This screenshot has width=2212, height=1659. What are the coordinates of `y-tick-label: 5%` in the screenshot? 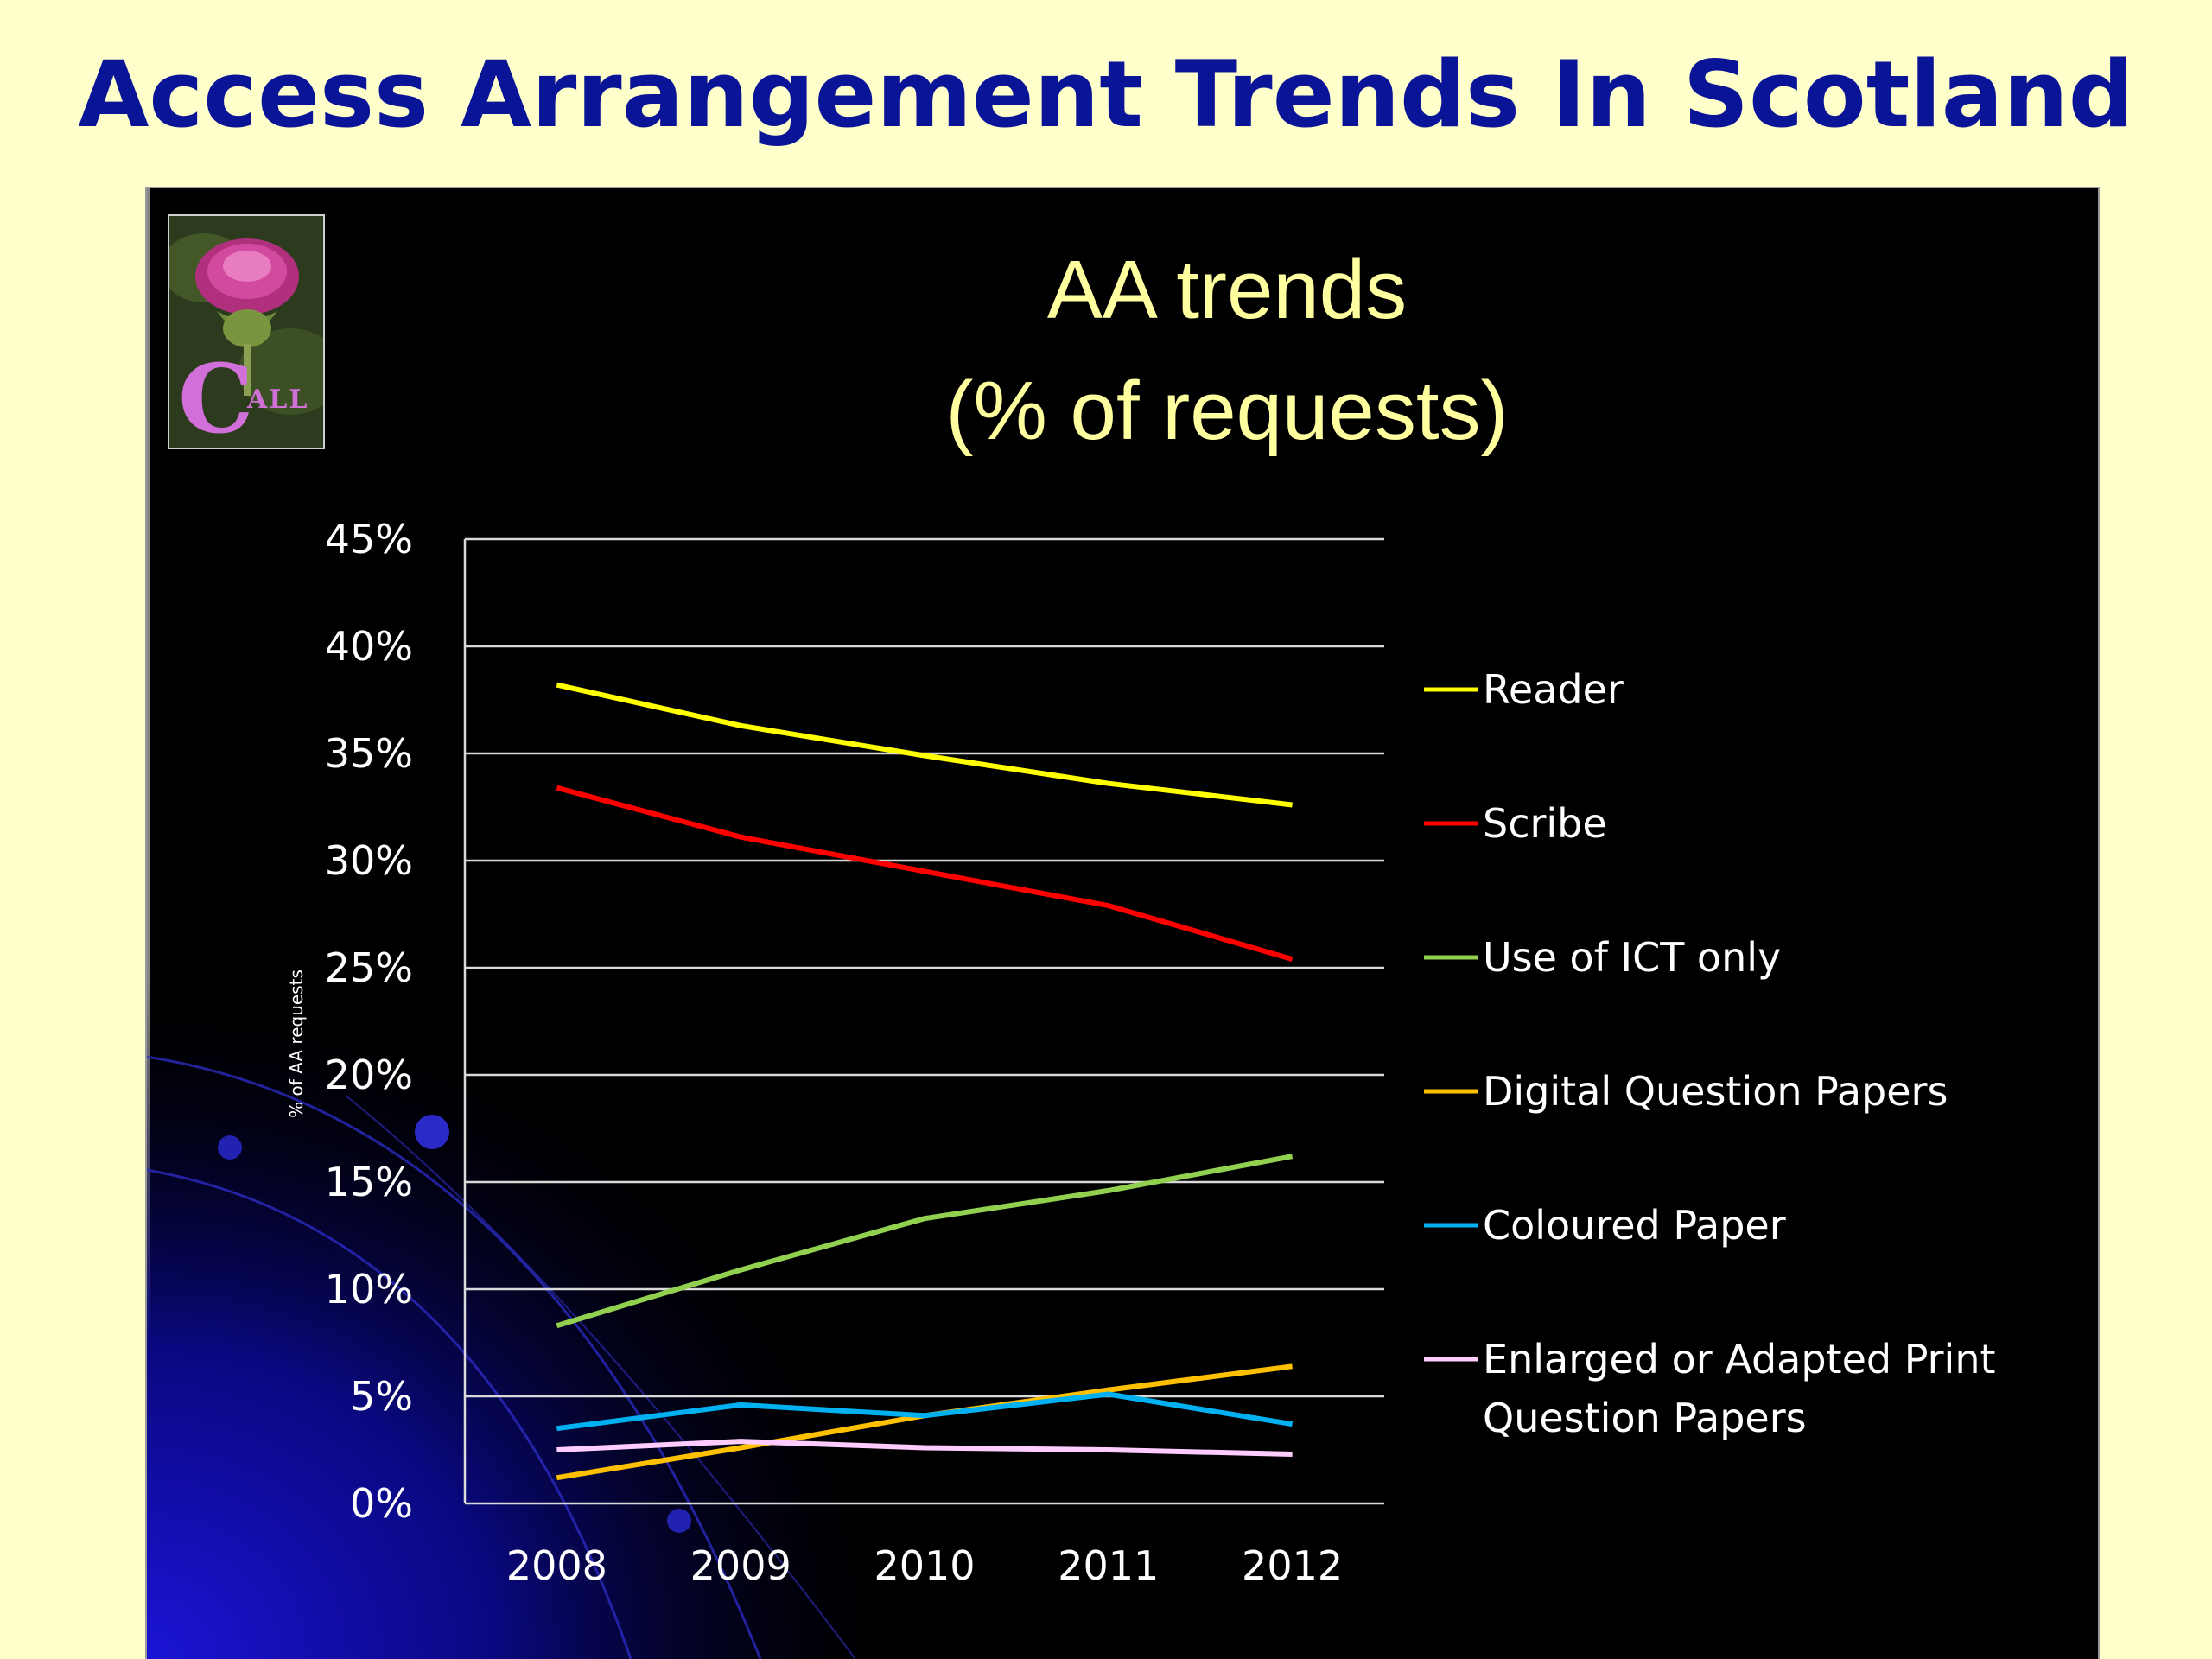 It's located at (381, 1396).